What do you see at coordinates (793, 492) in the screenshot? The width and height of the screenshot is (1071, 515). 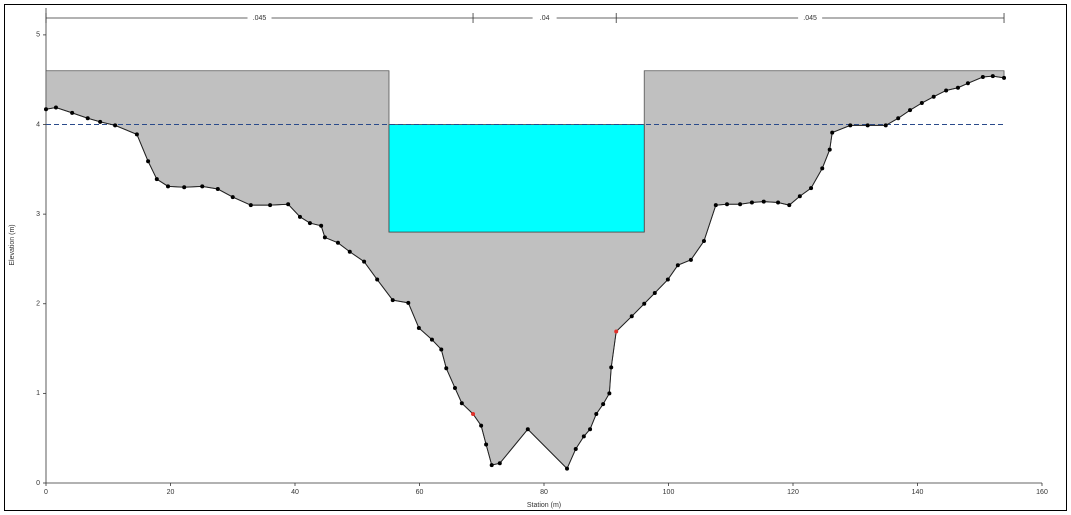 I see `x-tick-label: 120` at bounding box center [793, 492].